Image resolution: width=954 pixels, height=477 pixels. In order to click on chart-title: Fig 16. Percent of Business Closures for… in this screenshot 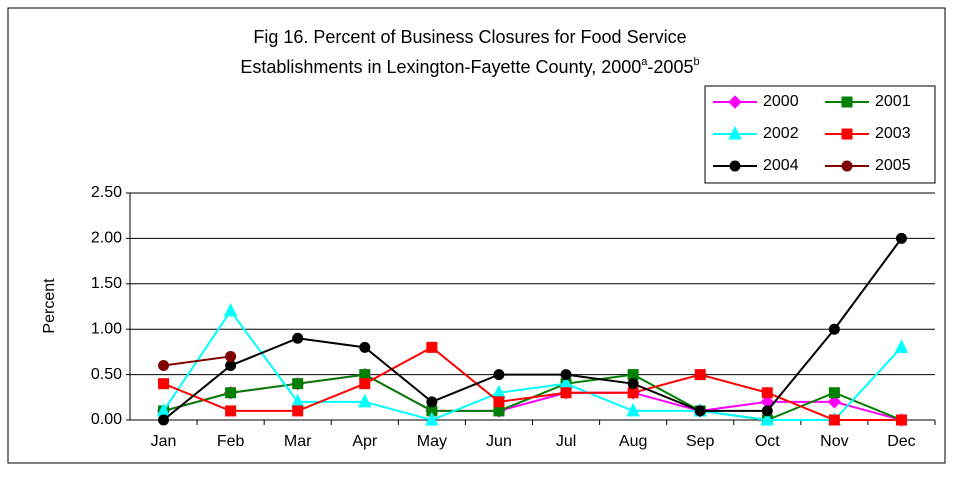, I will do `click(469, 37)`.